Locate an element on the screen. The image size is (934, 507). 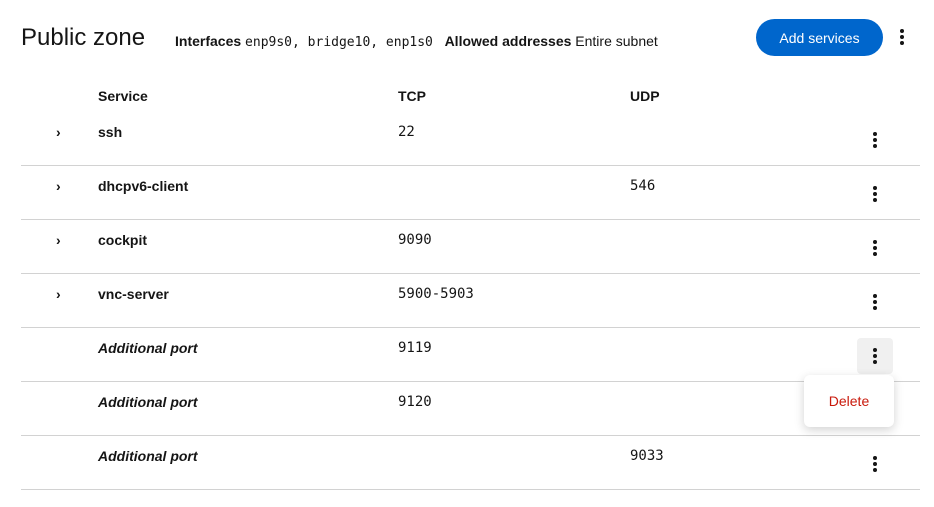
delete-menu-item: Delete is located at coordinates (849, 401).